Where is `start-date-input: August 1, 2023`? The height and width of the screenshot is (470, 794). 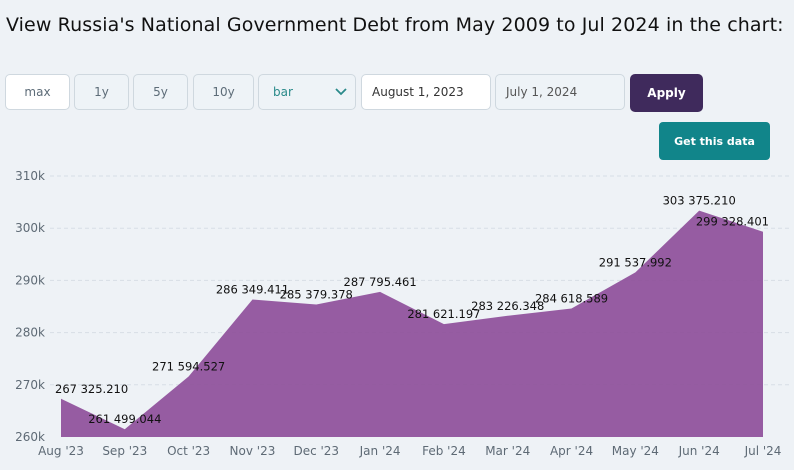
start-date-input: August 1, 2023 is located at coordinates (426, 92).